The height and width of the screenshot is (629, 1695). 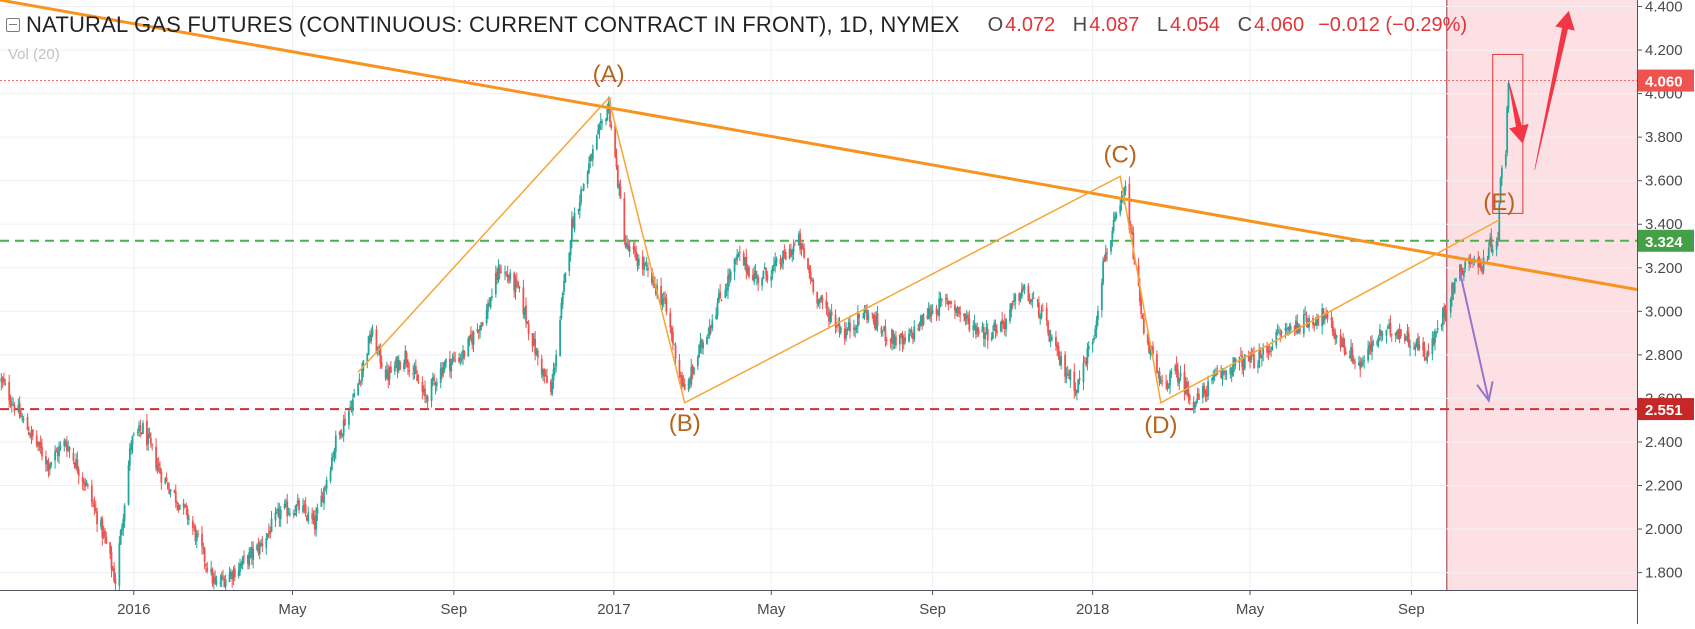 What do you see at coordinates (609, 74) in the screenshot?
I see `wave-label: (A)` at bounding box center [609, 74].